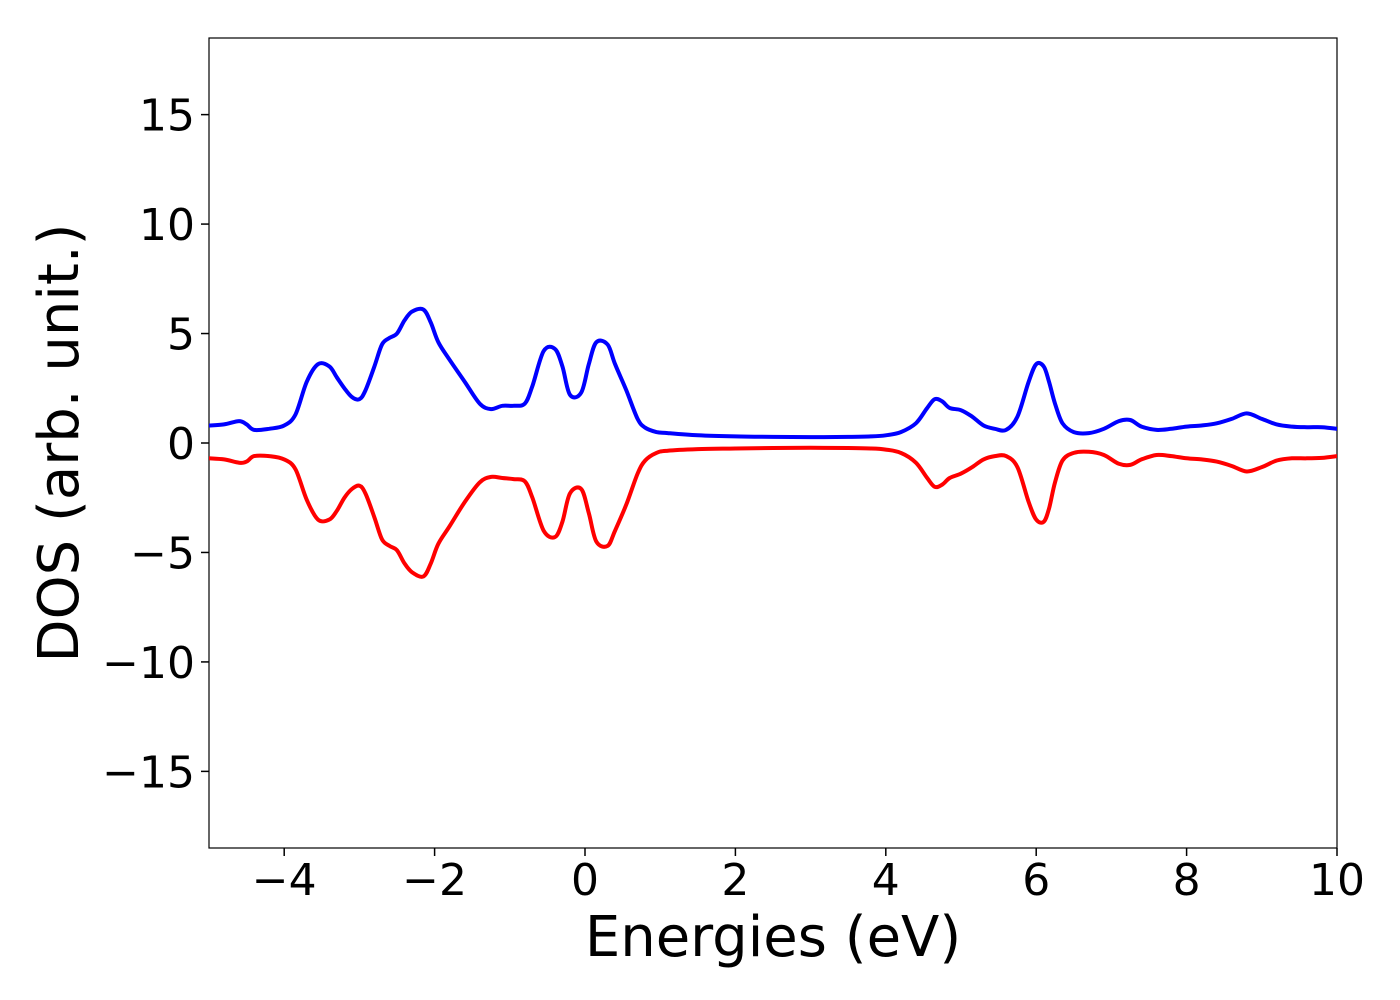 The width and height of the screenshot is (1400, 1000). What do you see at coordinates (886, 880) in the screenshot?
I see `x-tick-label: 4` at bounding box center [886, 880].